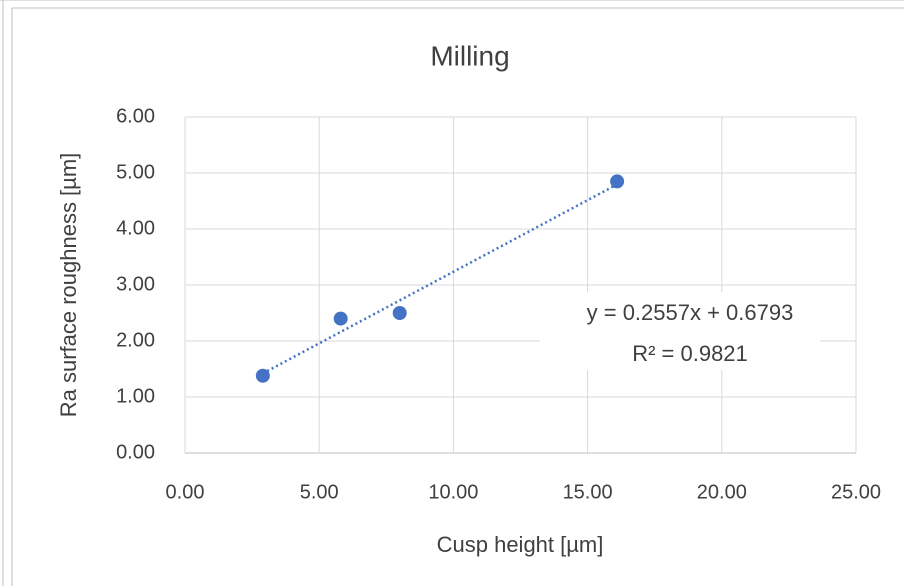 The image size is (904, 586). I want to click on x-axis-label: Cusp height [µm], so click(520, 544).